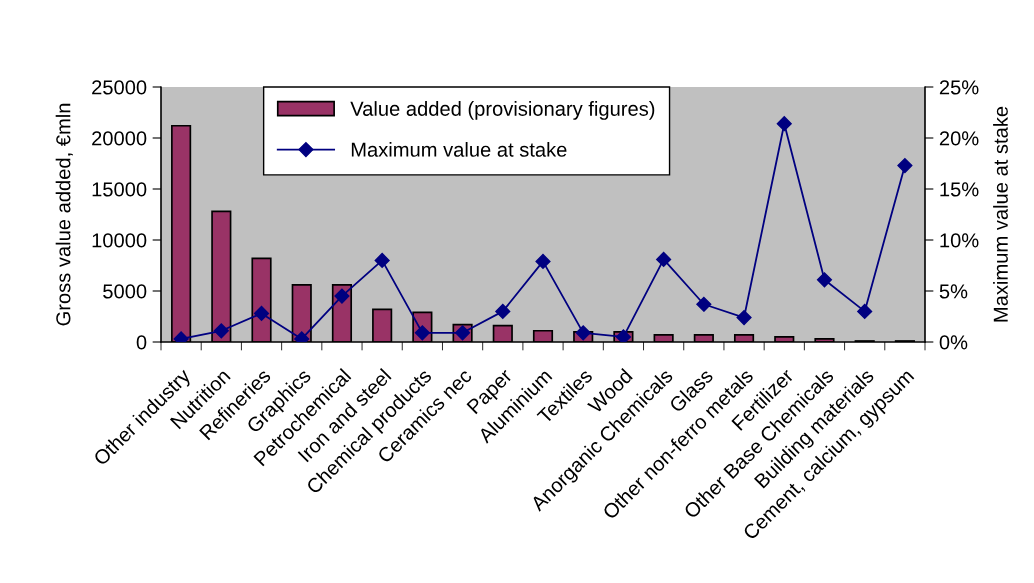  Describe the element at coordinates (502, 110) in the screenshot. I see `legend-label: Value added (provisionary figures)` at that location.